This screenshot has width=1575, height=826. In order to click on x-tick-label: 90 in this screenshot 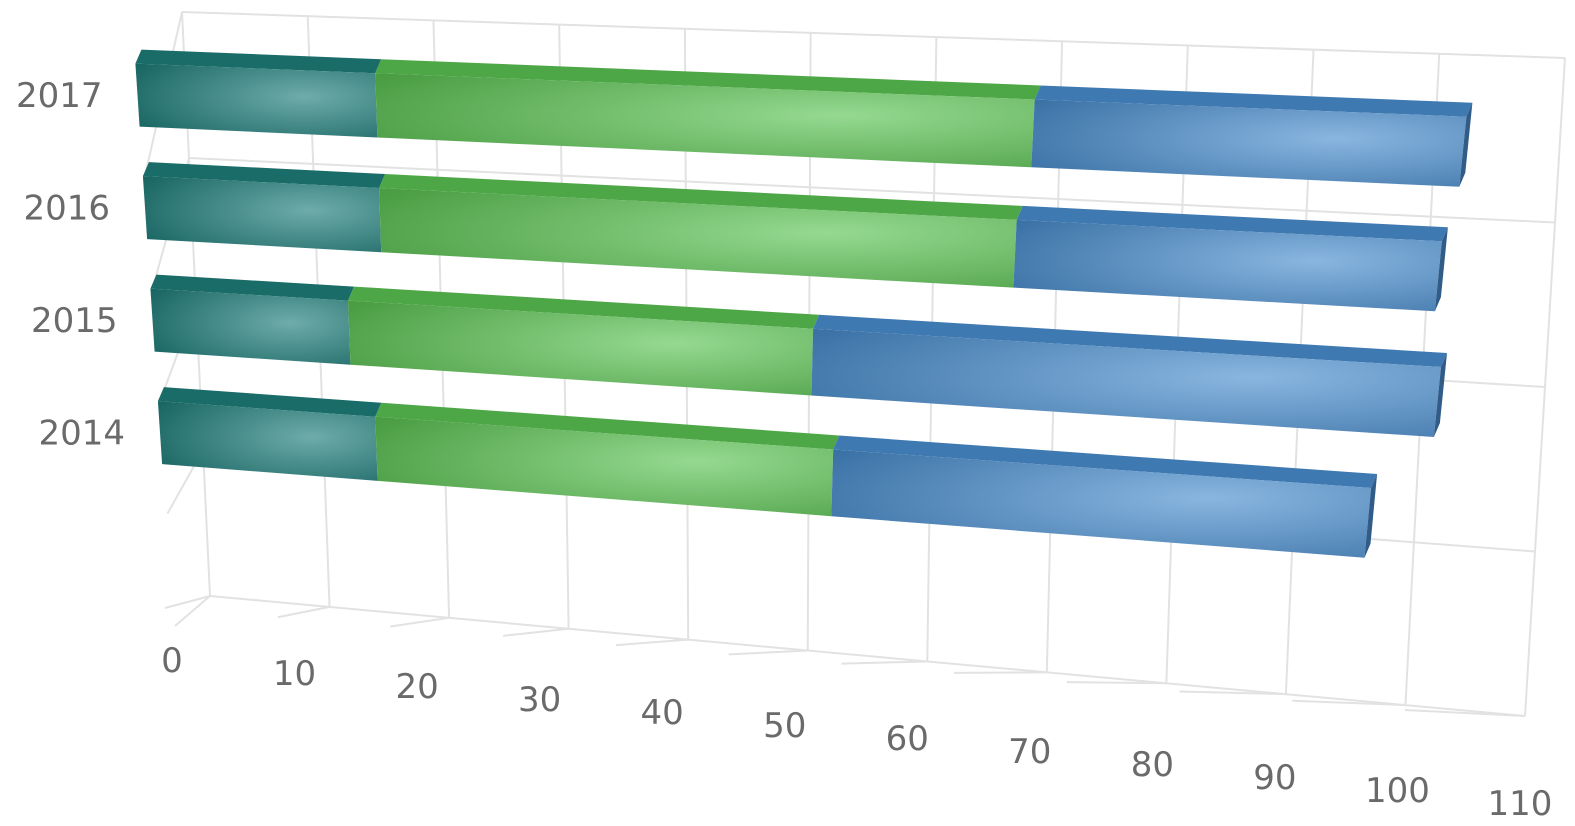, I will do `click(1274, 778)`.